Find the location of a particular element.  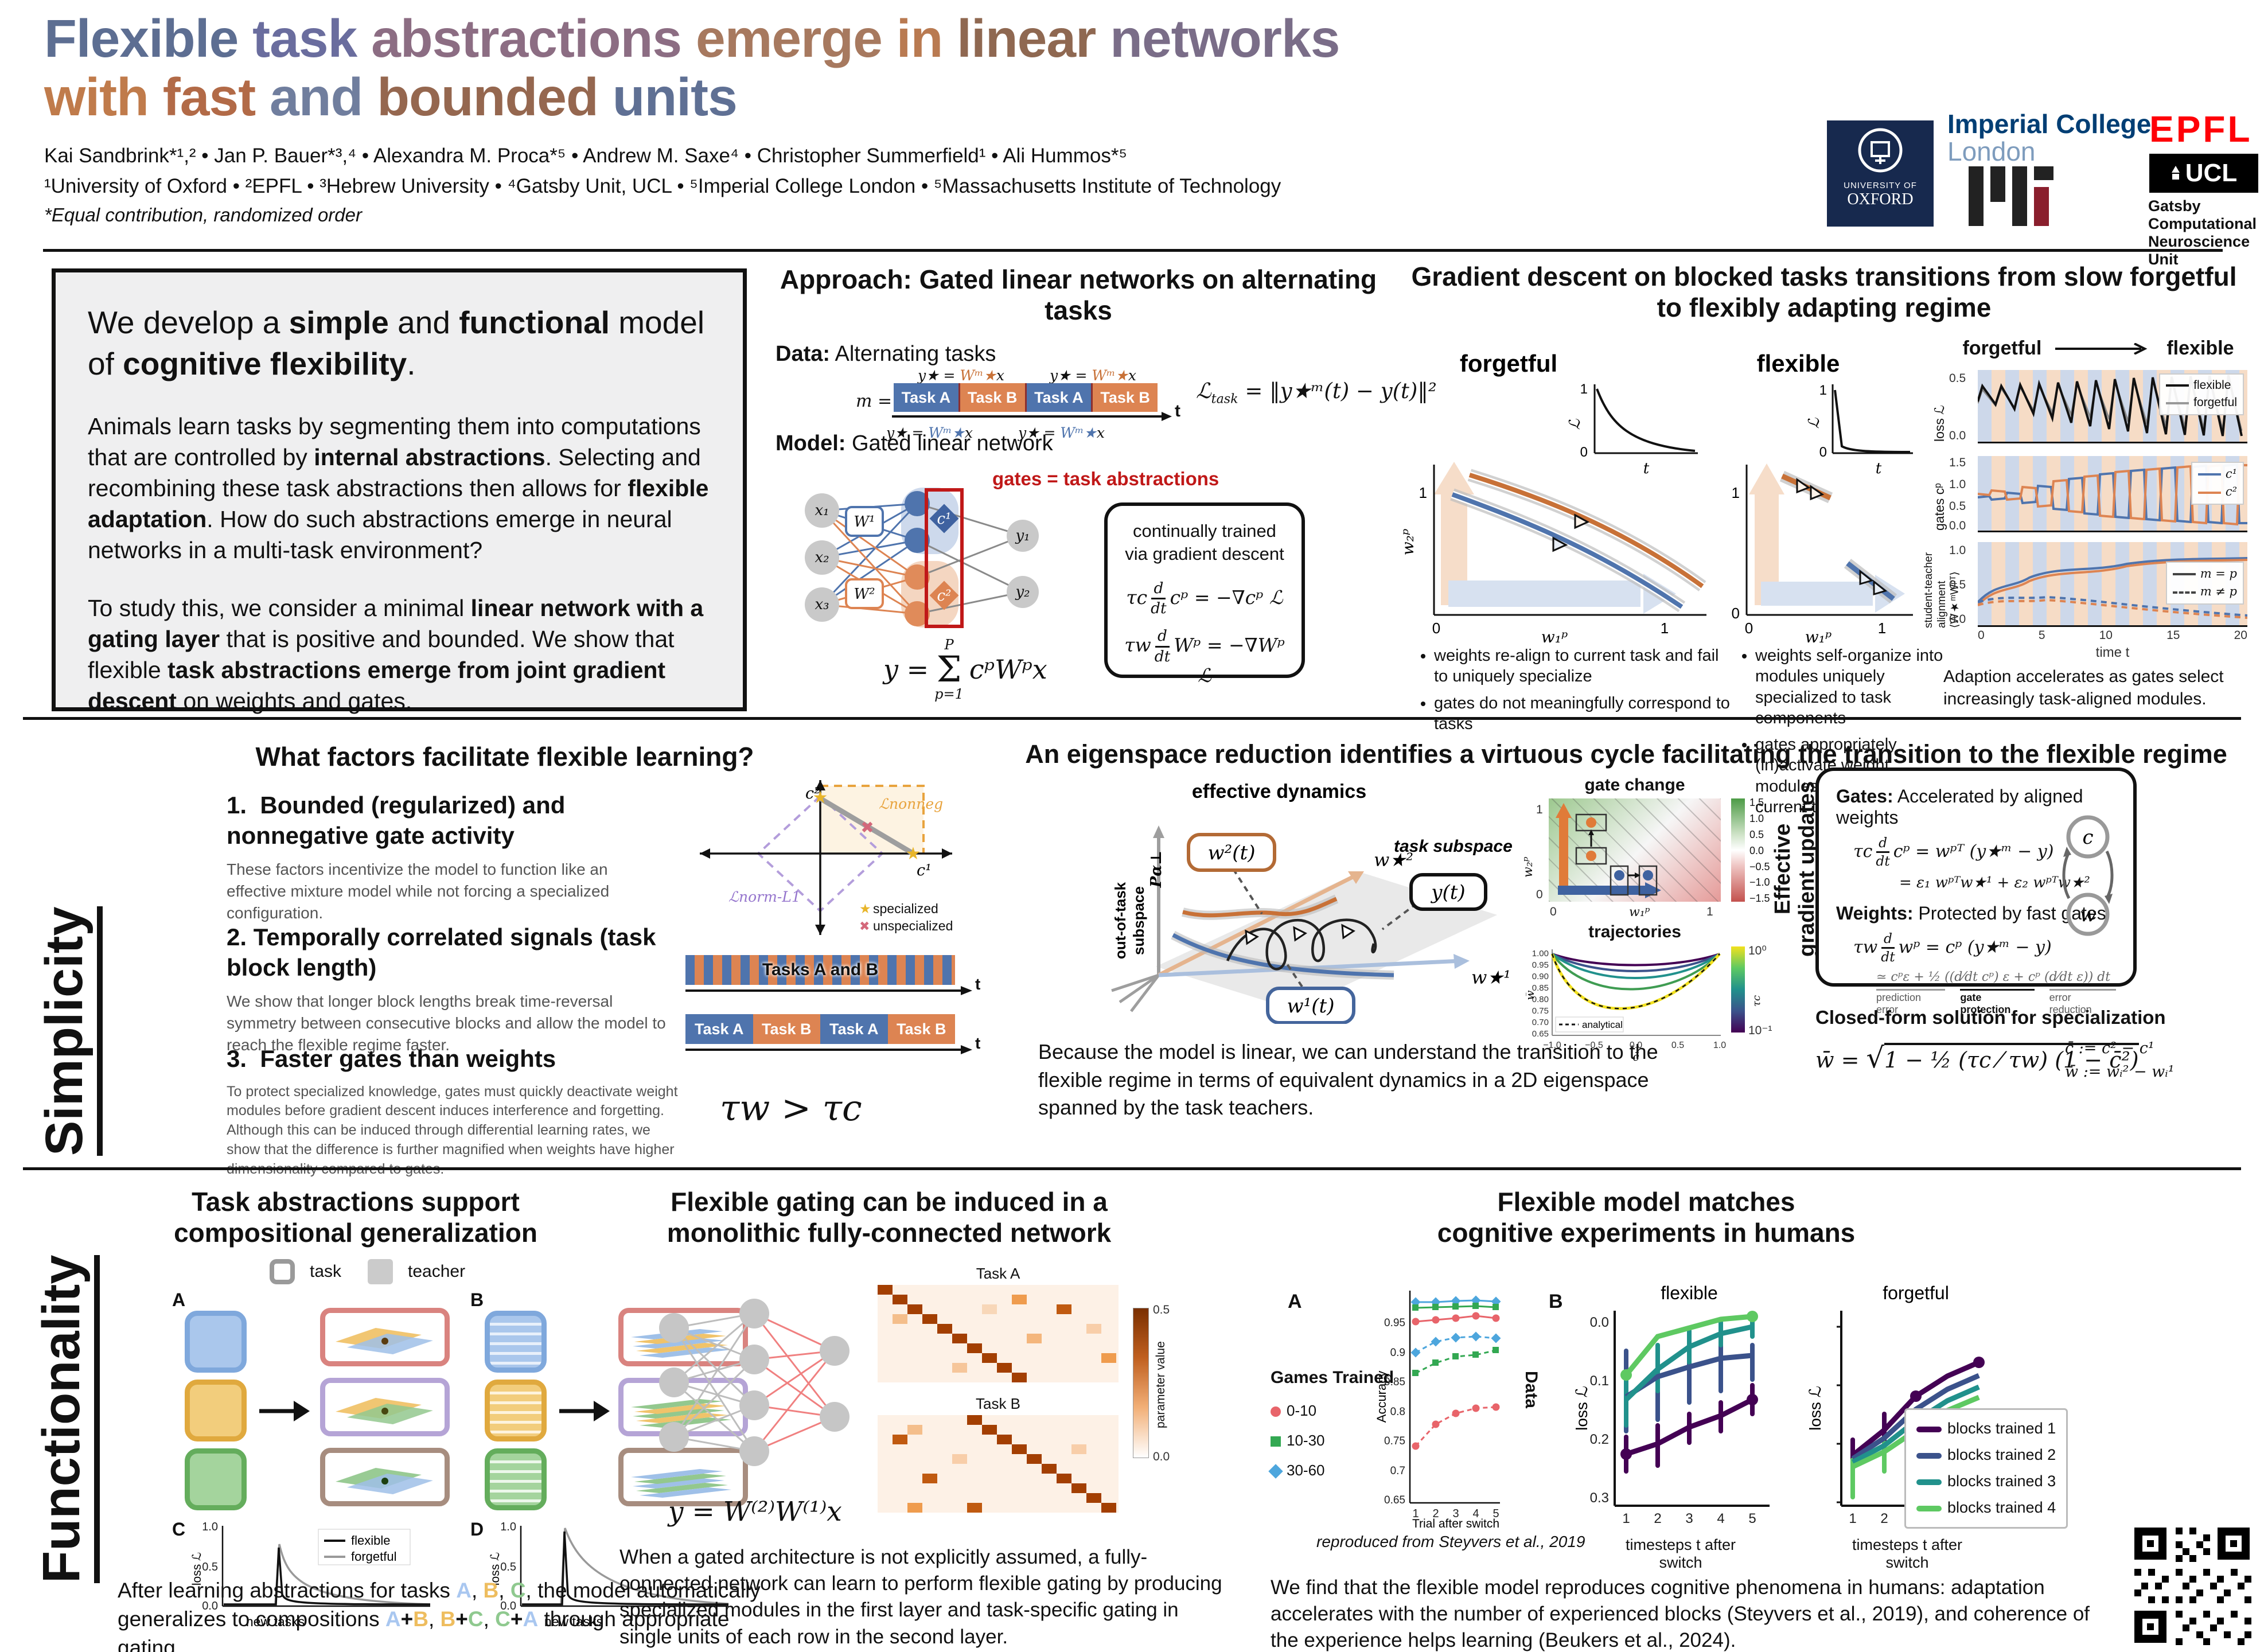

tick-label: 0 is located at coordinates (1553, 911).